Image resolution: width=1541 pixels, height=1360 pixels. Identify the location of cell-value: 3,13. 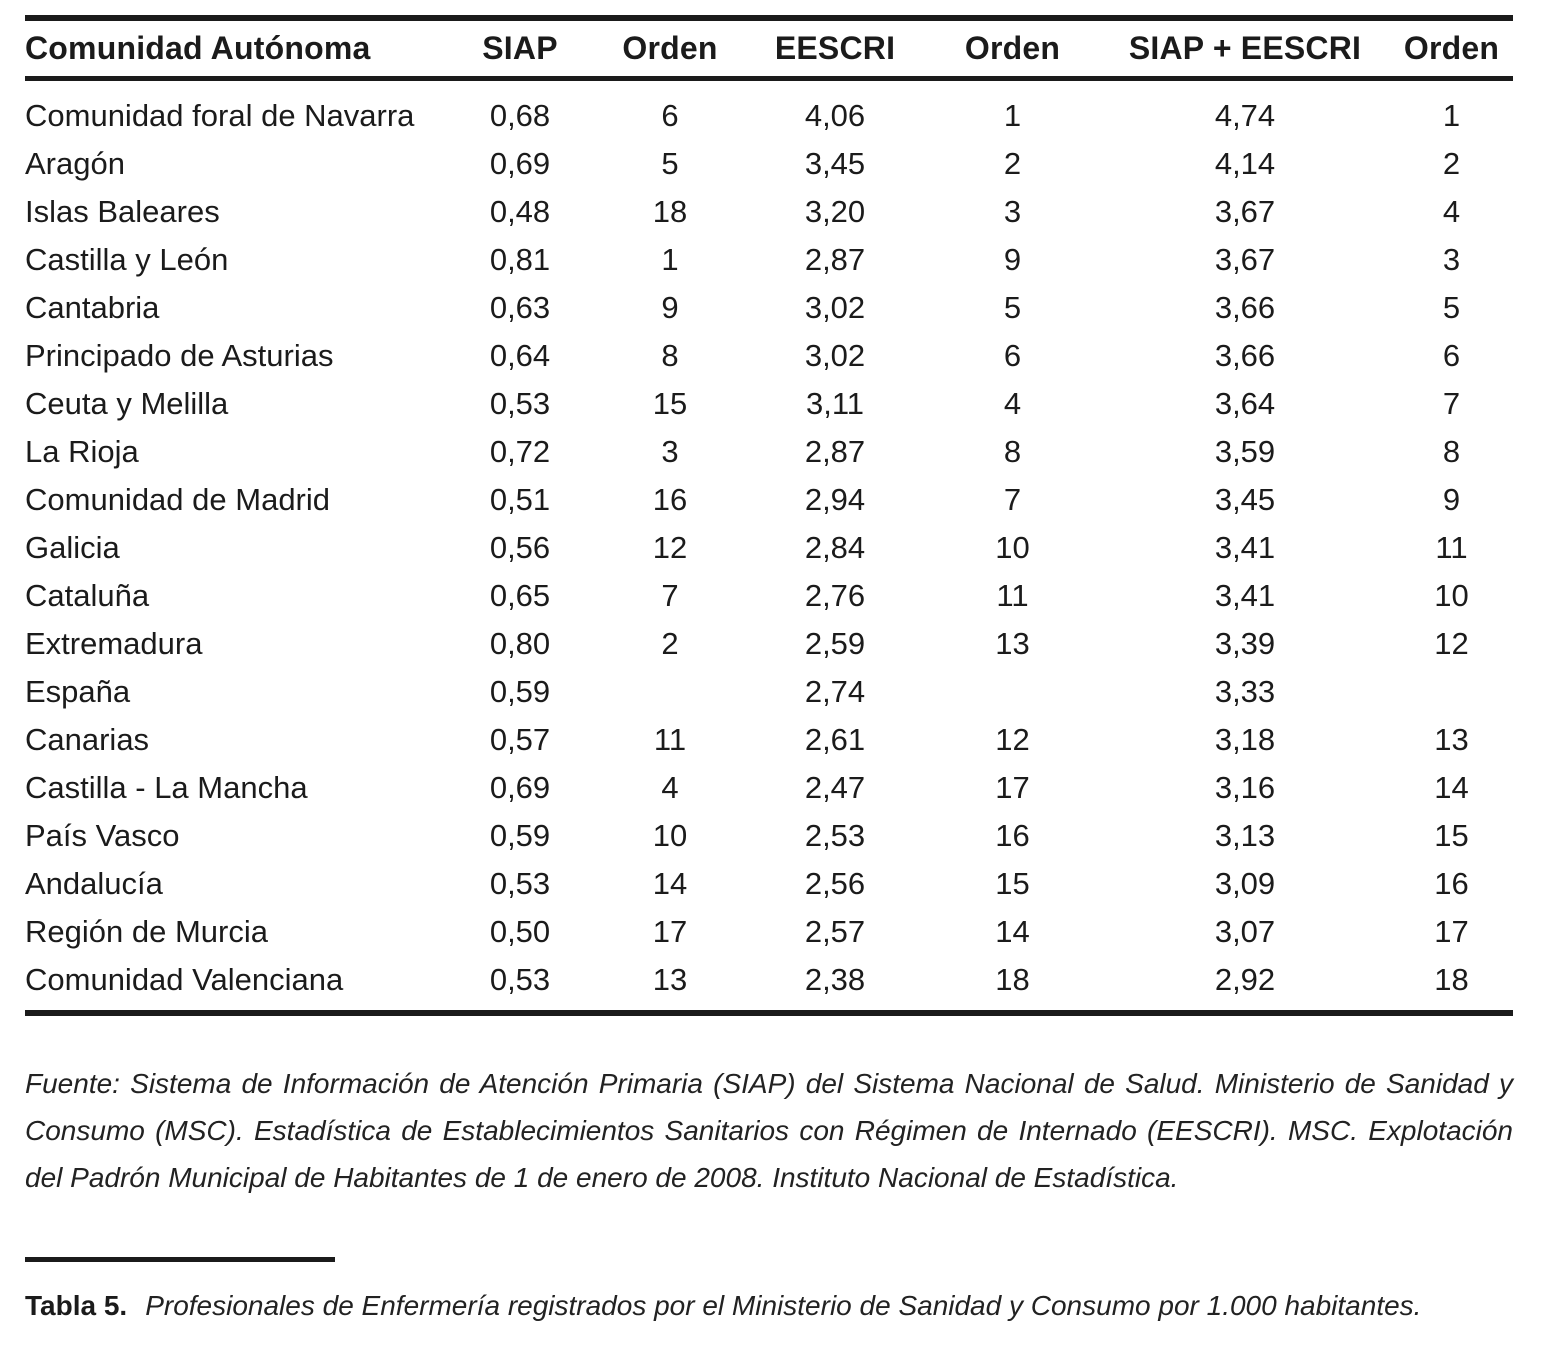
(1245, 835).